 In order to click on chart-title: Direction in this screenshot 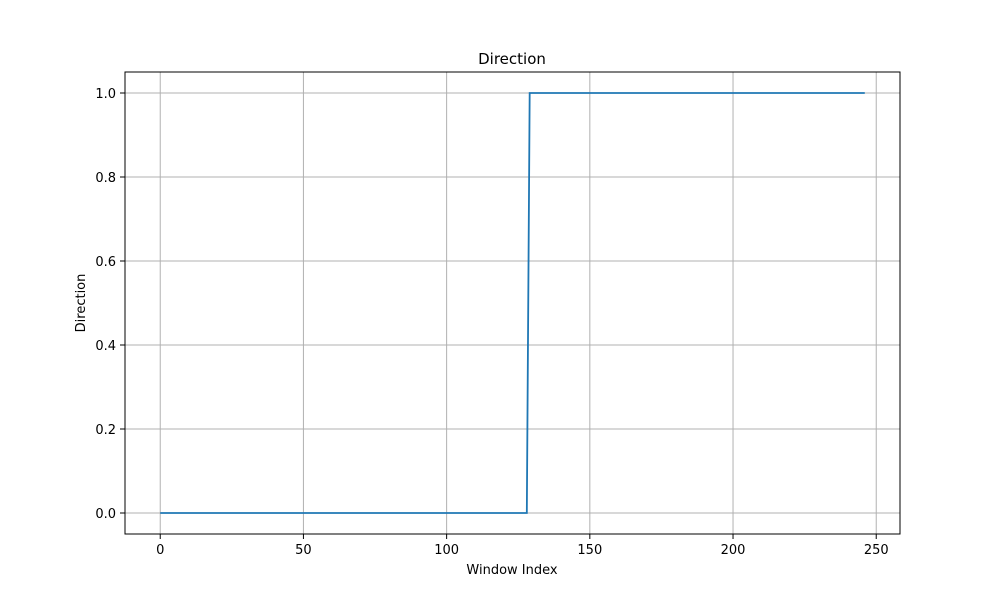, I will do `click(512, 59)`.